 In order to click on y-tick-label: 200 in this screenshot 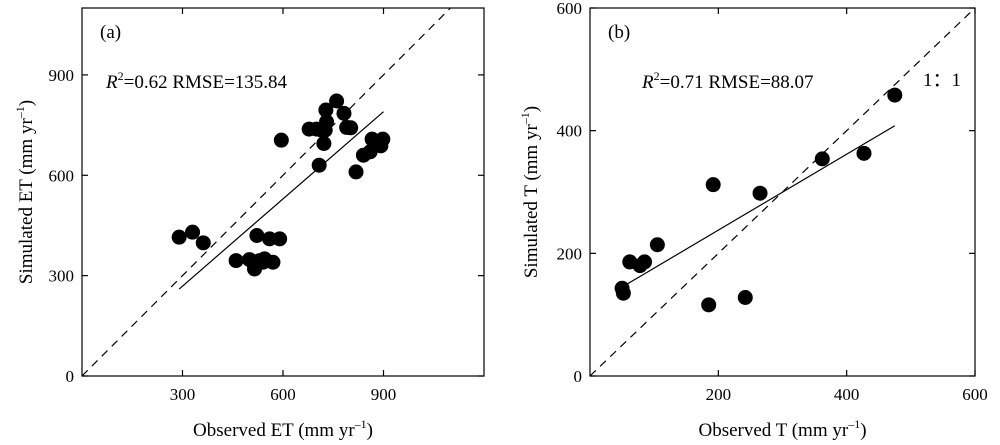, I will do `click(570, 253)`.